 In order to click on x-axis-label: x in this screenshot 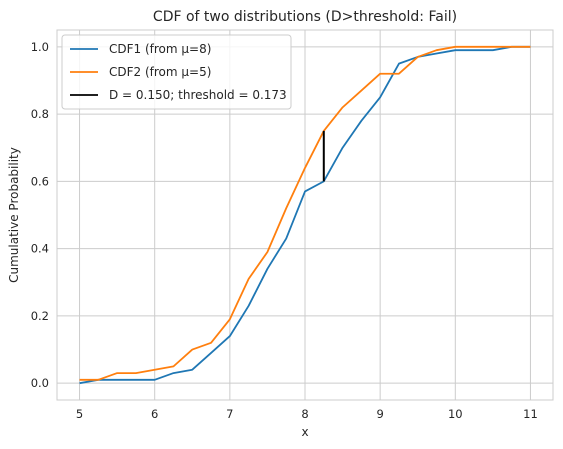, I will do `click(304, 432)`.